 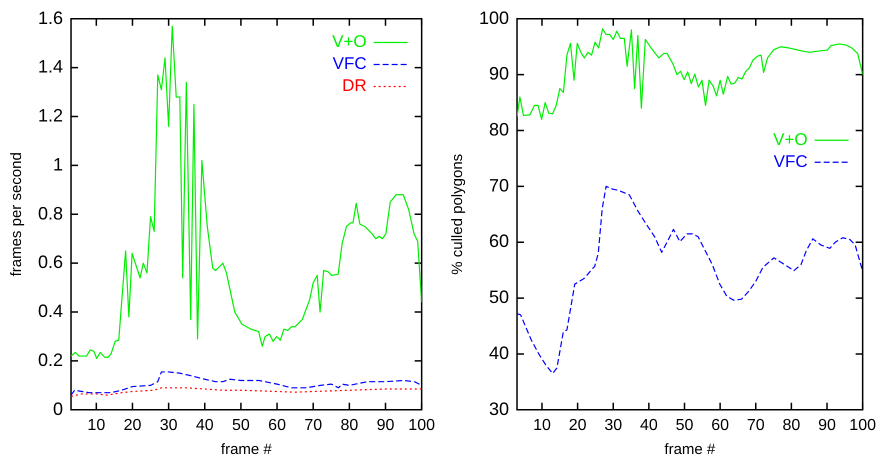 I want to click on y-tick-label: 40, so click(x=499, y=352).